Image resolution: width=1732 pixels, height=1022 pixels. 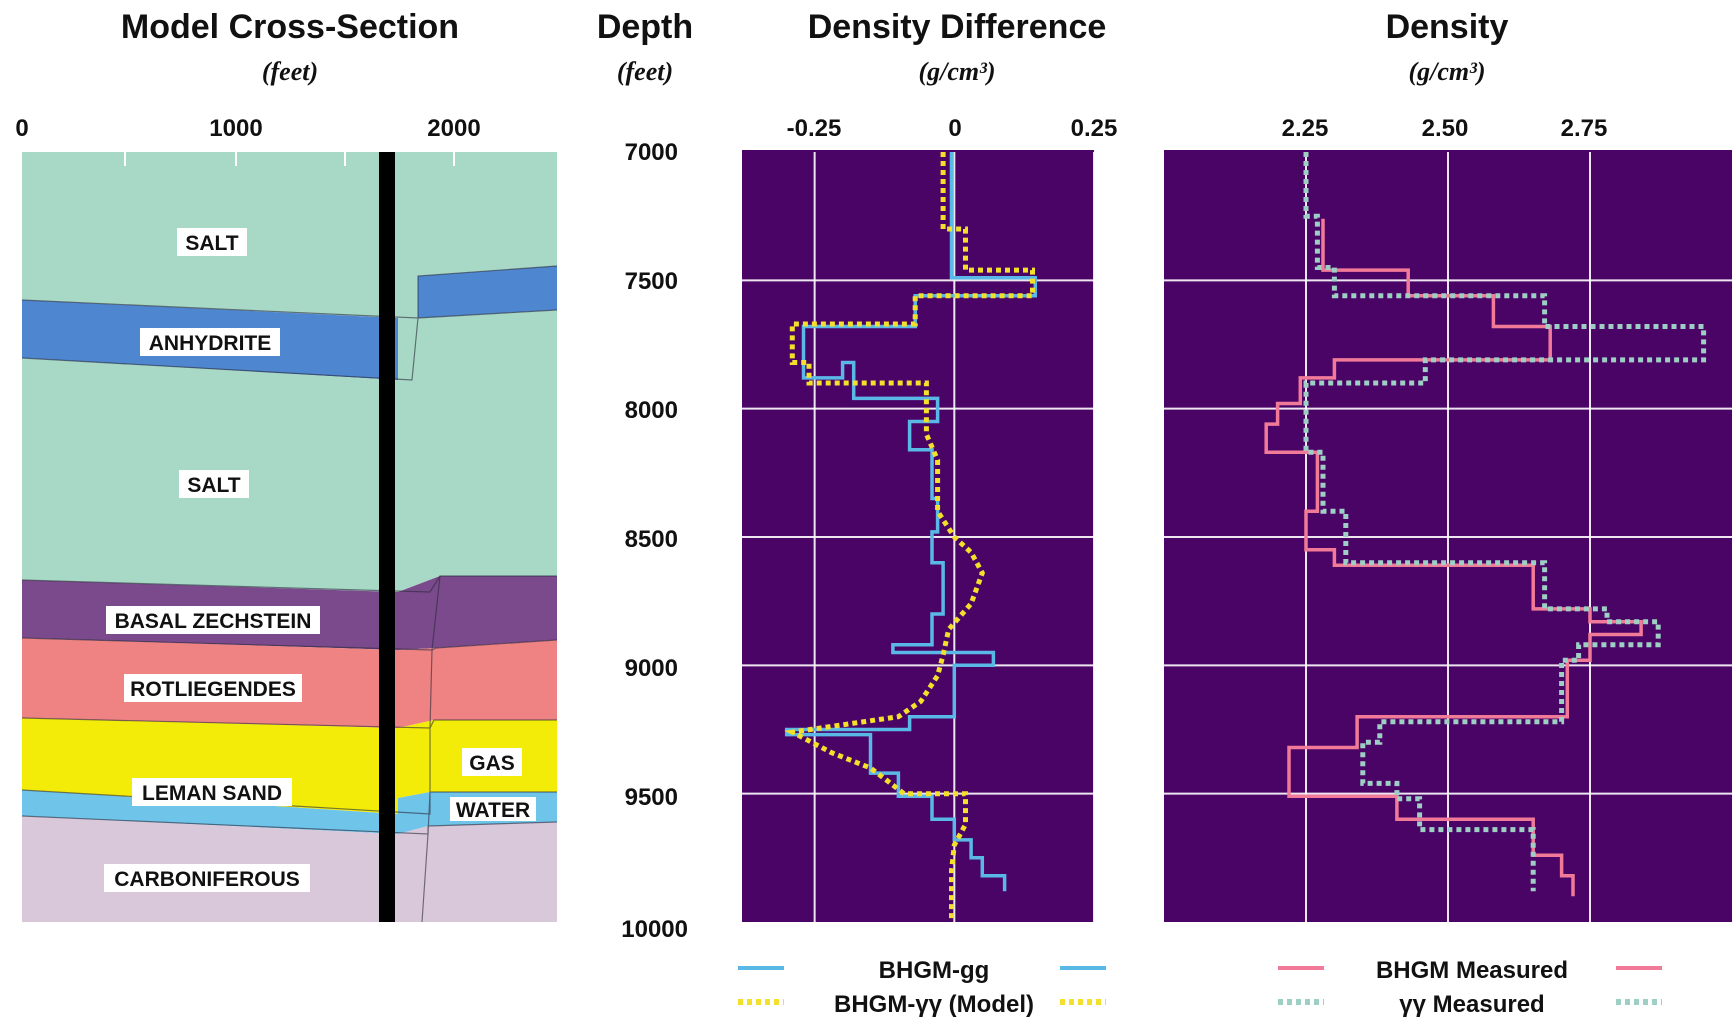 I want to click on layer-salt-lower-right, so click(x=477, y=434).